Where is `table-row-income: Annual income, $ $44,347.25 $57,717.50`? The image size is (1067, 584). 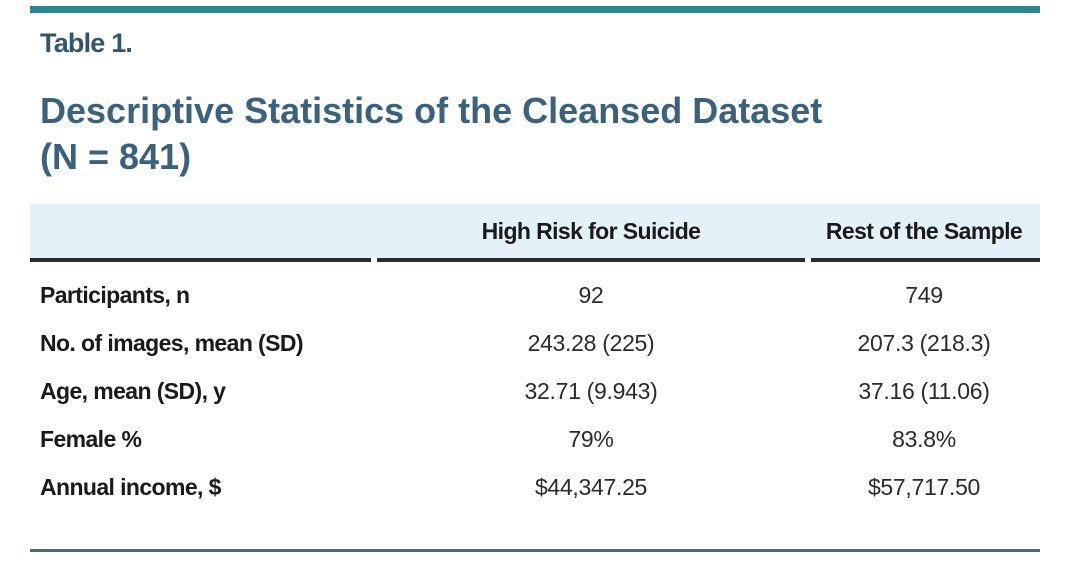
table-row-income: Annual income, $ $44,347.25 $57,717.50 is located at coordinates (535, 487).